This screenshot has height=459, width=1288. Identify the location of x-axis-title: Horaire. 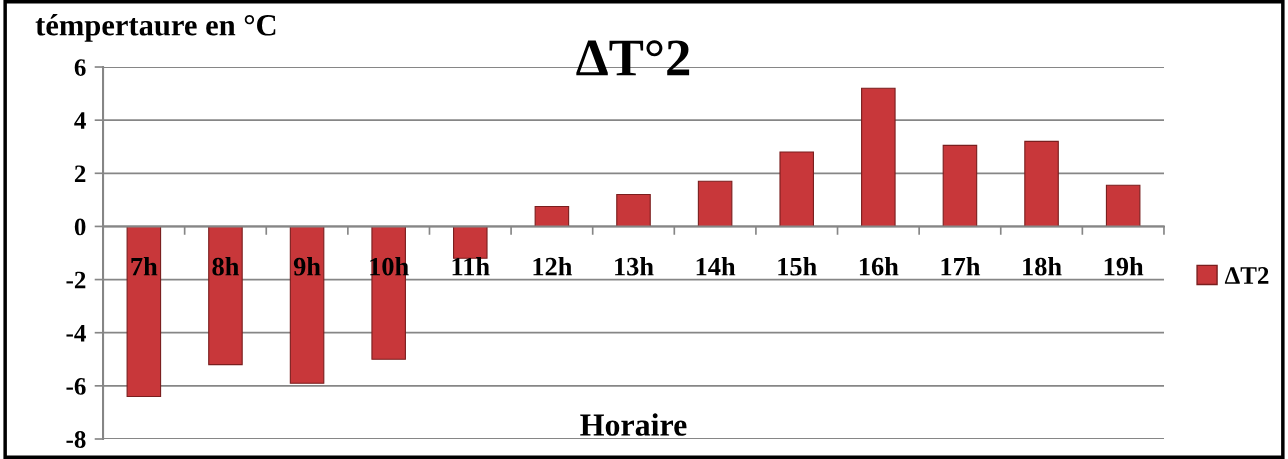
(633, 424).